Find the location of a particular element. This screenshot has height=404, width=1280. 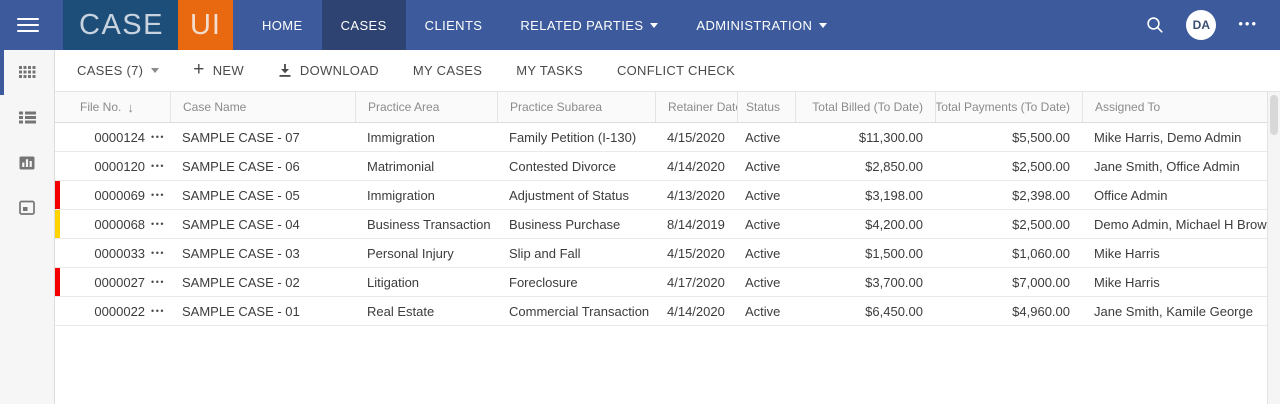

case-name-cell: SAMPLE CASE - 06 is located at coordinates (241, 166).